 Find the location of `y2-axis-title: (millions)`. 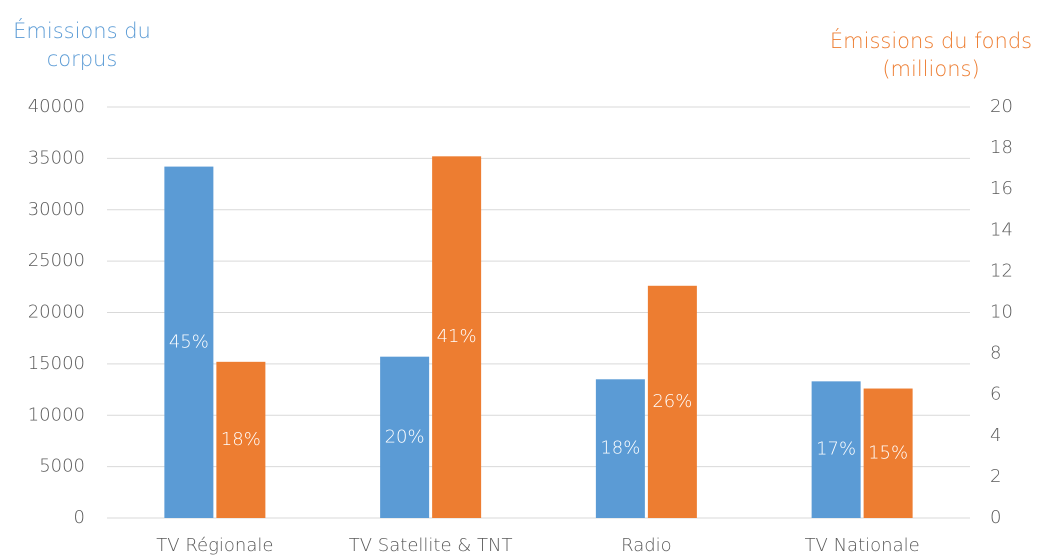

y2-axis-title: (millions) is located at coordinates (930, 69).